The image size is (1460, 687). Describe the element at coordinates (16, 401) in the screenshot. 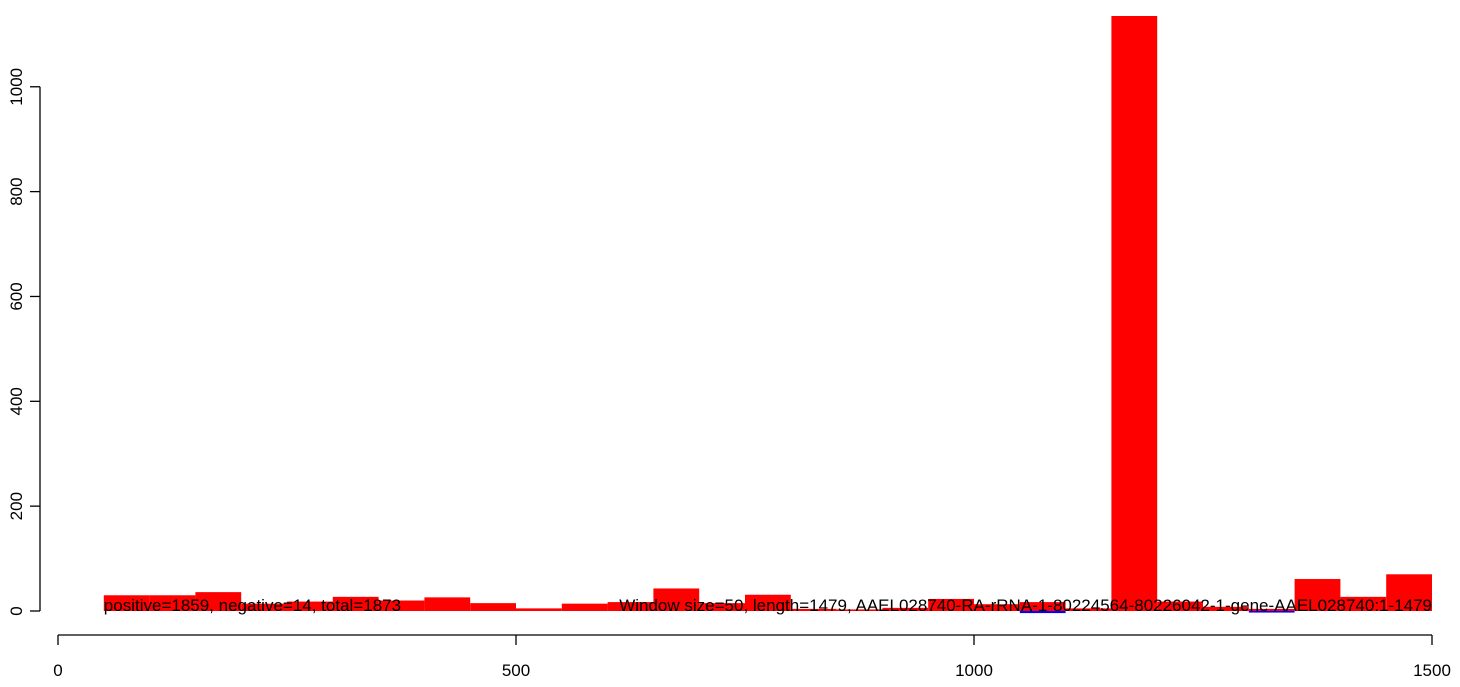

I see `y-tick-label-400: 400` at that location.